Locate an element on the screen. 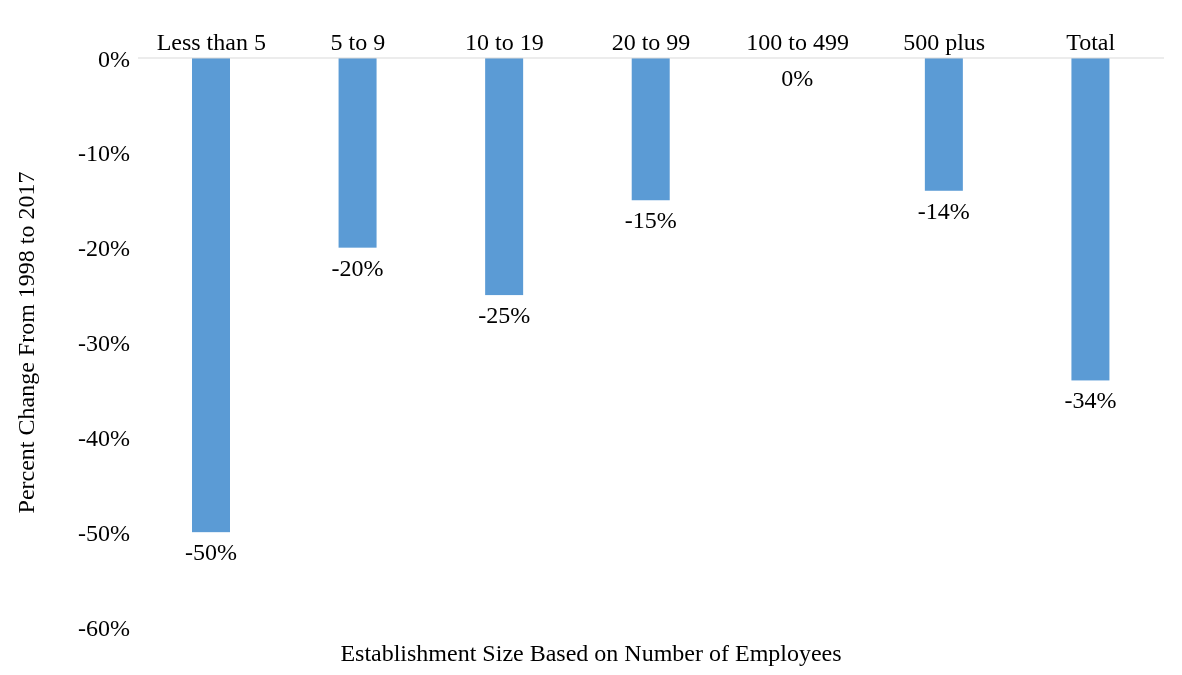 The image size is (1182, 675). data-label: -34% is located at coordinates (1090, 400).